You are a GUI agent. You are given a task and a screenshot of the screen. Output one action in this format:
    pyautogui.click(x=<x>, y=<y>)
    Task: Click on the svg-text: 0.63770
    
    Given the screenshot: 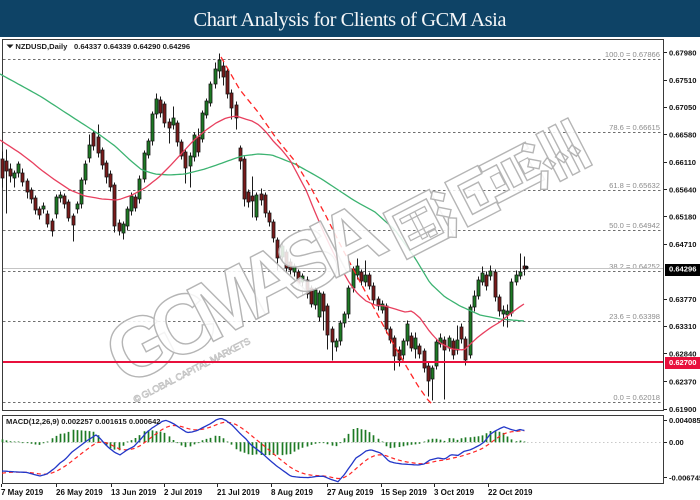 What is the action you would take?
    pyautogui.click(x=682, y=299)
    